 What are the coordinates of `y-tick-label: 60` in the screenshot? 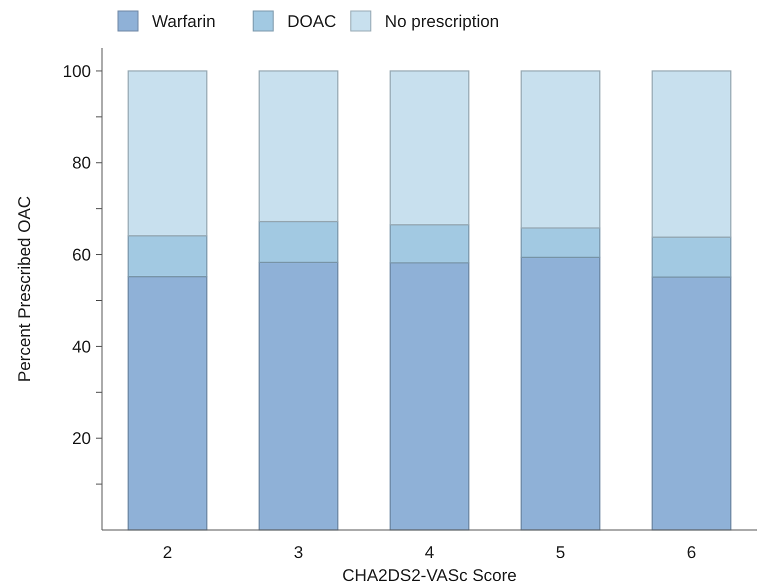 It's located at (81, 255).